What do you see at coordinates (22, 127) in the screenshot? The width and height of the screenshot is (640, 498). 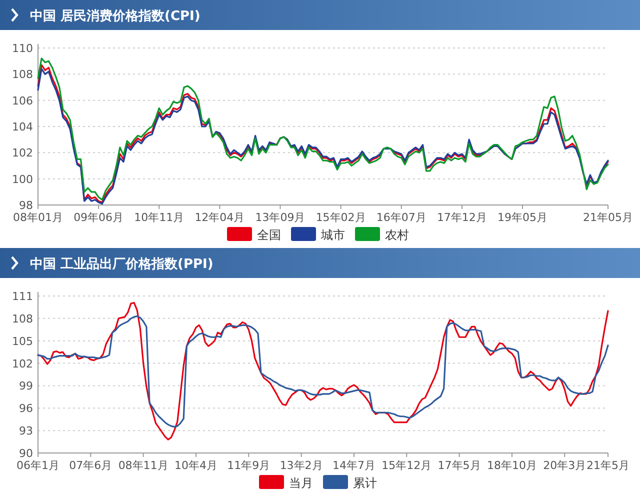 I see `y-tick-label: 104` at bounding box center [22, 127].